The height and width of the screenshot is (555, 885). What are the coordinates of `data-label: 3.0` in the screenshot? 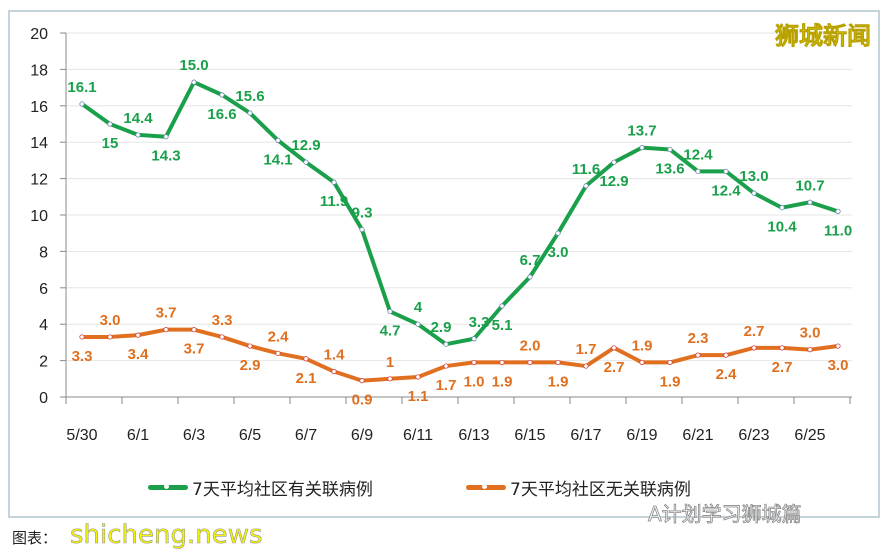 It's located at (838, 365).